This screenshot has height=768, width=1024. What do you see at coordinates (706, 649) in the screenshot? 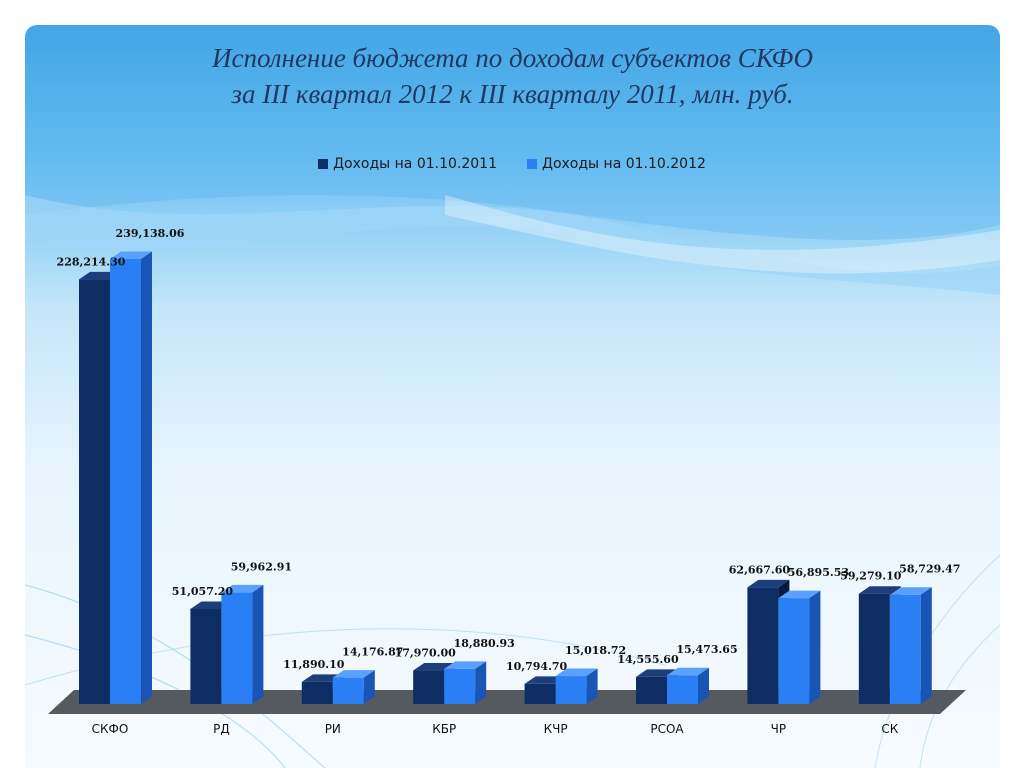
I see `value-label-2012-5: 15,473.65` at bounding box center [706, 649].